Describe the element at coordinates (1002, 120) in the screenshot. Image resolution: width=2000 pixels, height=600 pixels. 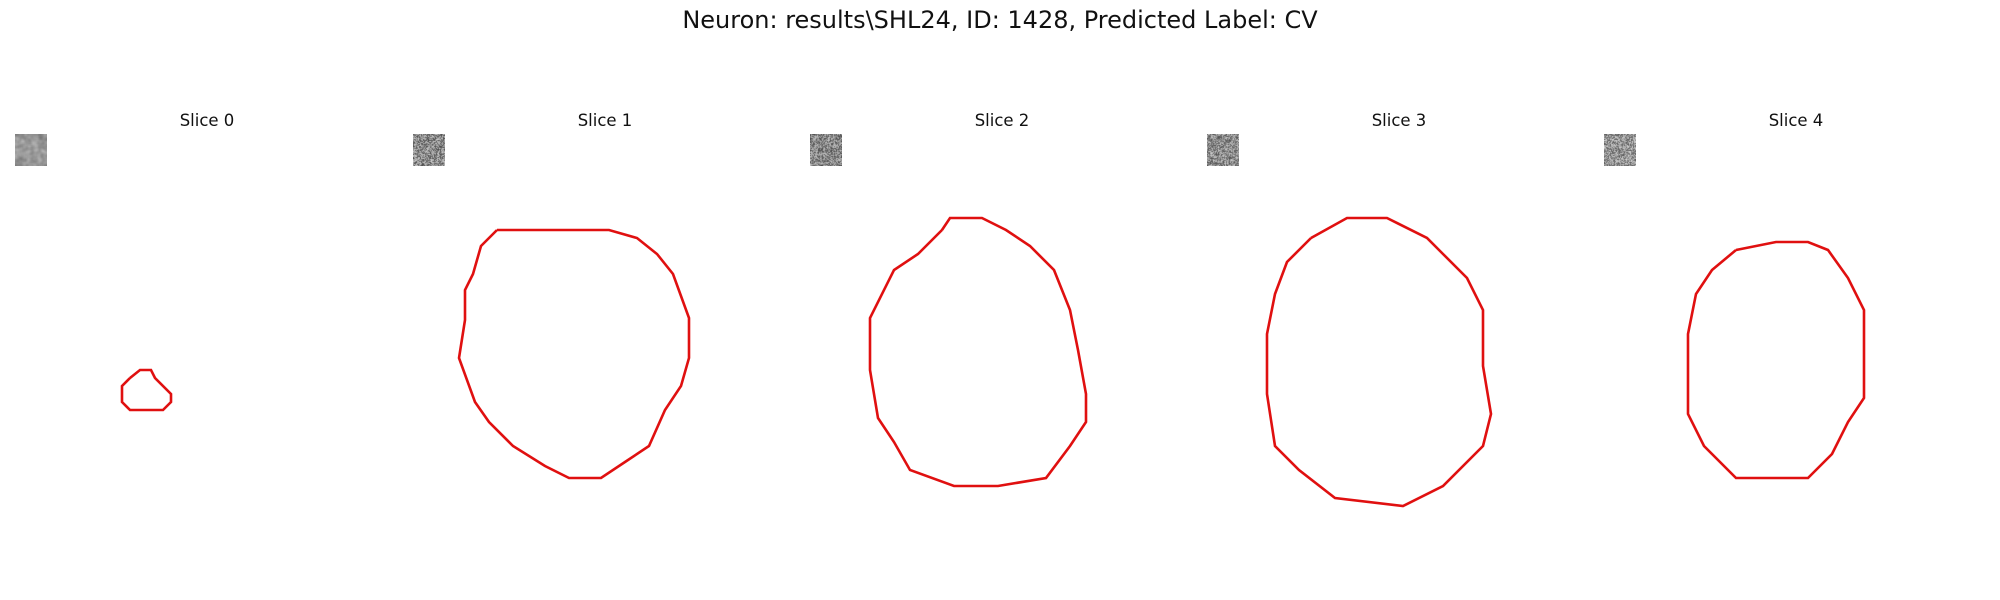
I see `slice-title-2: Slice 2` at that location.